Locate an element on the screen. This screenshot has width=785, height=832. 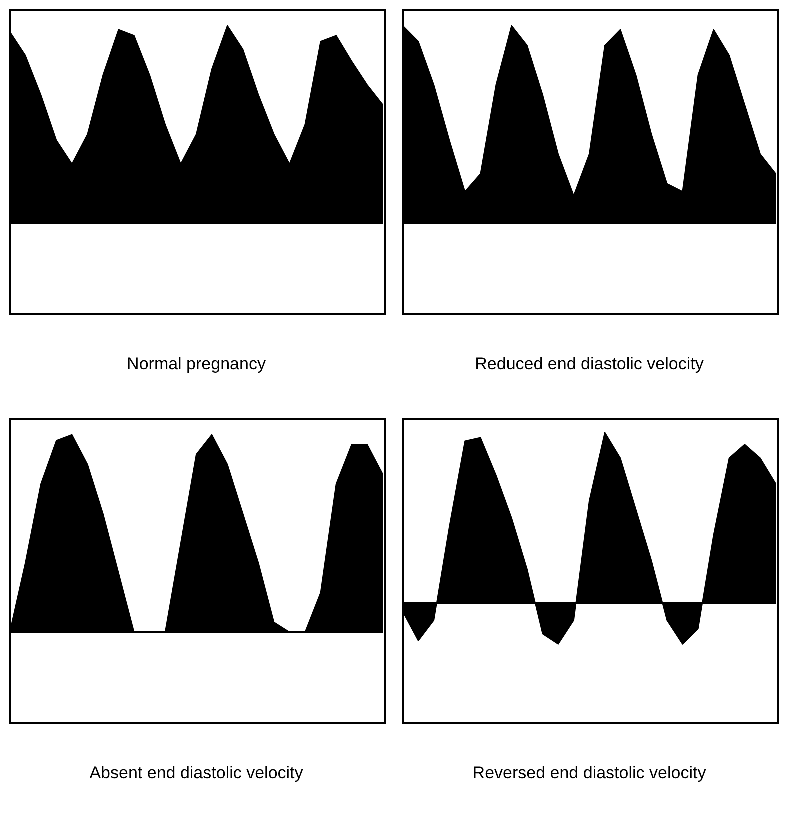
text: Normal pregnancy is located at coordinates (196, 364).